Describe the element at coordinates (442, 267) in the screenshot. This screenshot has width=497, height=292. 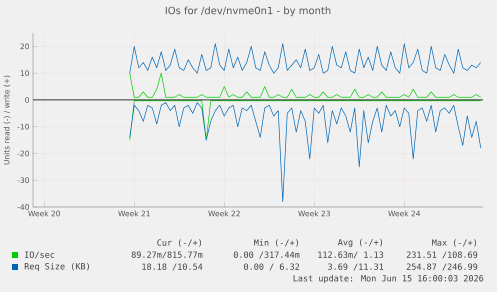
I see `text: 254.87 /246.99` at that location.